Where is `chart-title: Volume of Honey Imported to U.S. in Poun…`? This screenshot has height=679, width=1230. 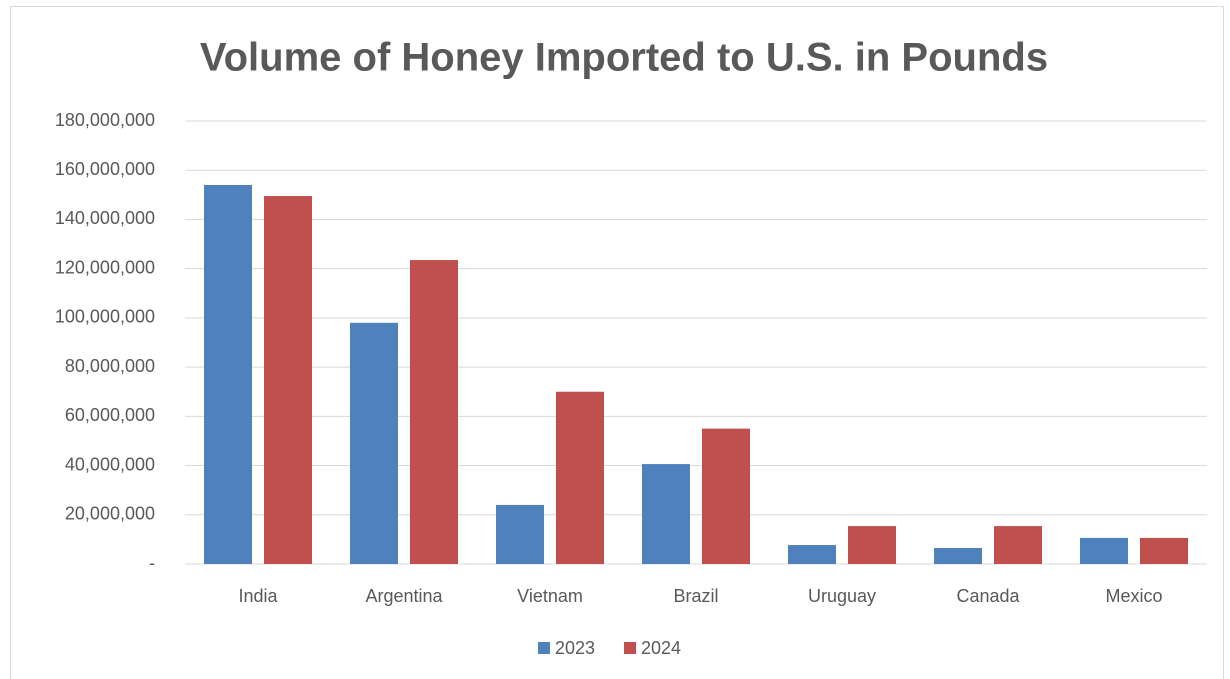 chart-title: Volume of Honey Imported to U.S. in Poun… is located at coordinates (624, 58).